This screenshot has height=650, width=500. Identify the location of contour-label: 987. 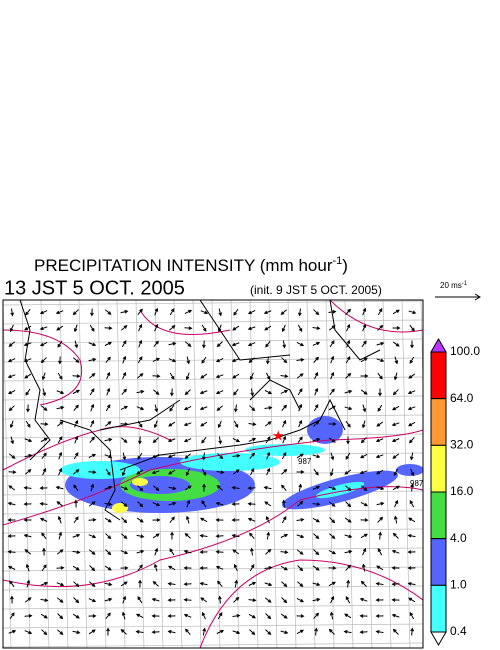
(417, 483).